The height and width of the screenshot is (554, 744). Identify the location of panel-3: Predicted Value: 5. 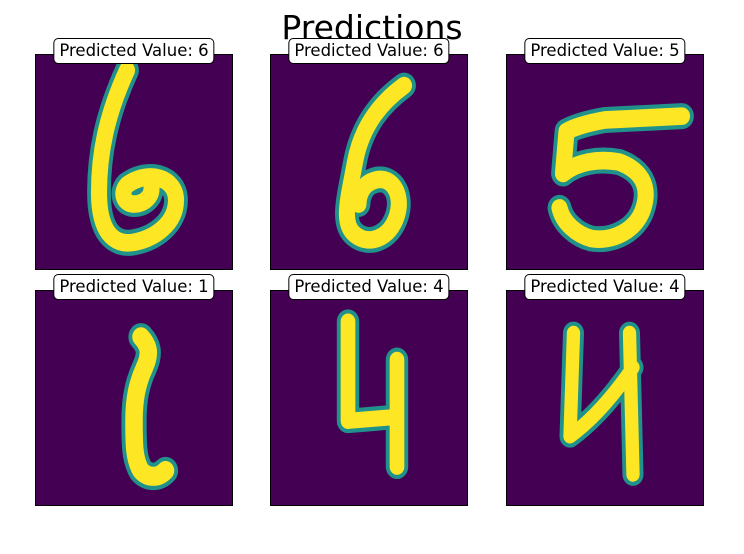
(605, 154).